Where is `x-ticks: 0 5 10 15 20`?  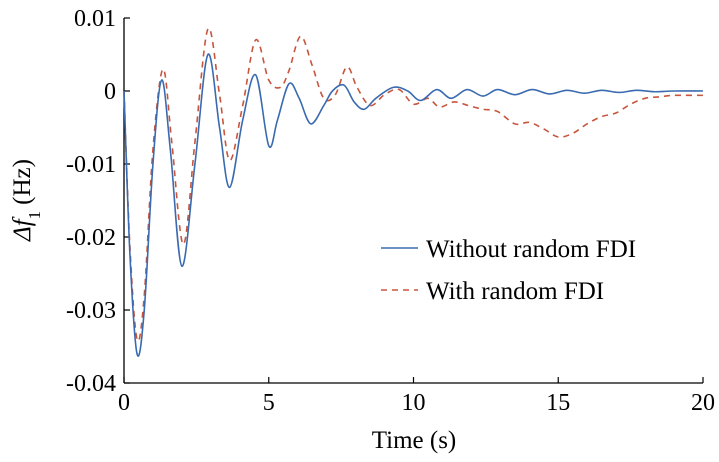
x-ticks: 0 5 10 15 20 is located at coordinates (416, 396).